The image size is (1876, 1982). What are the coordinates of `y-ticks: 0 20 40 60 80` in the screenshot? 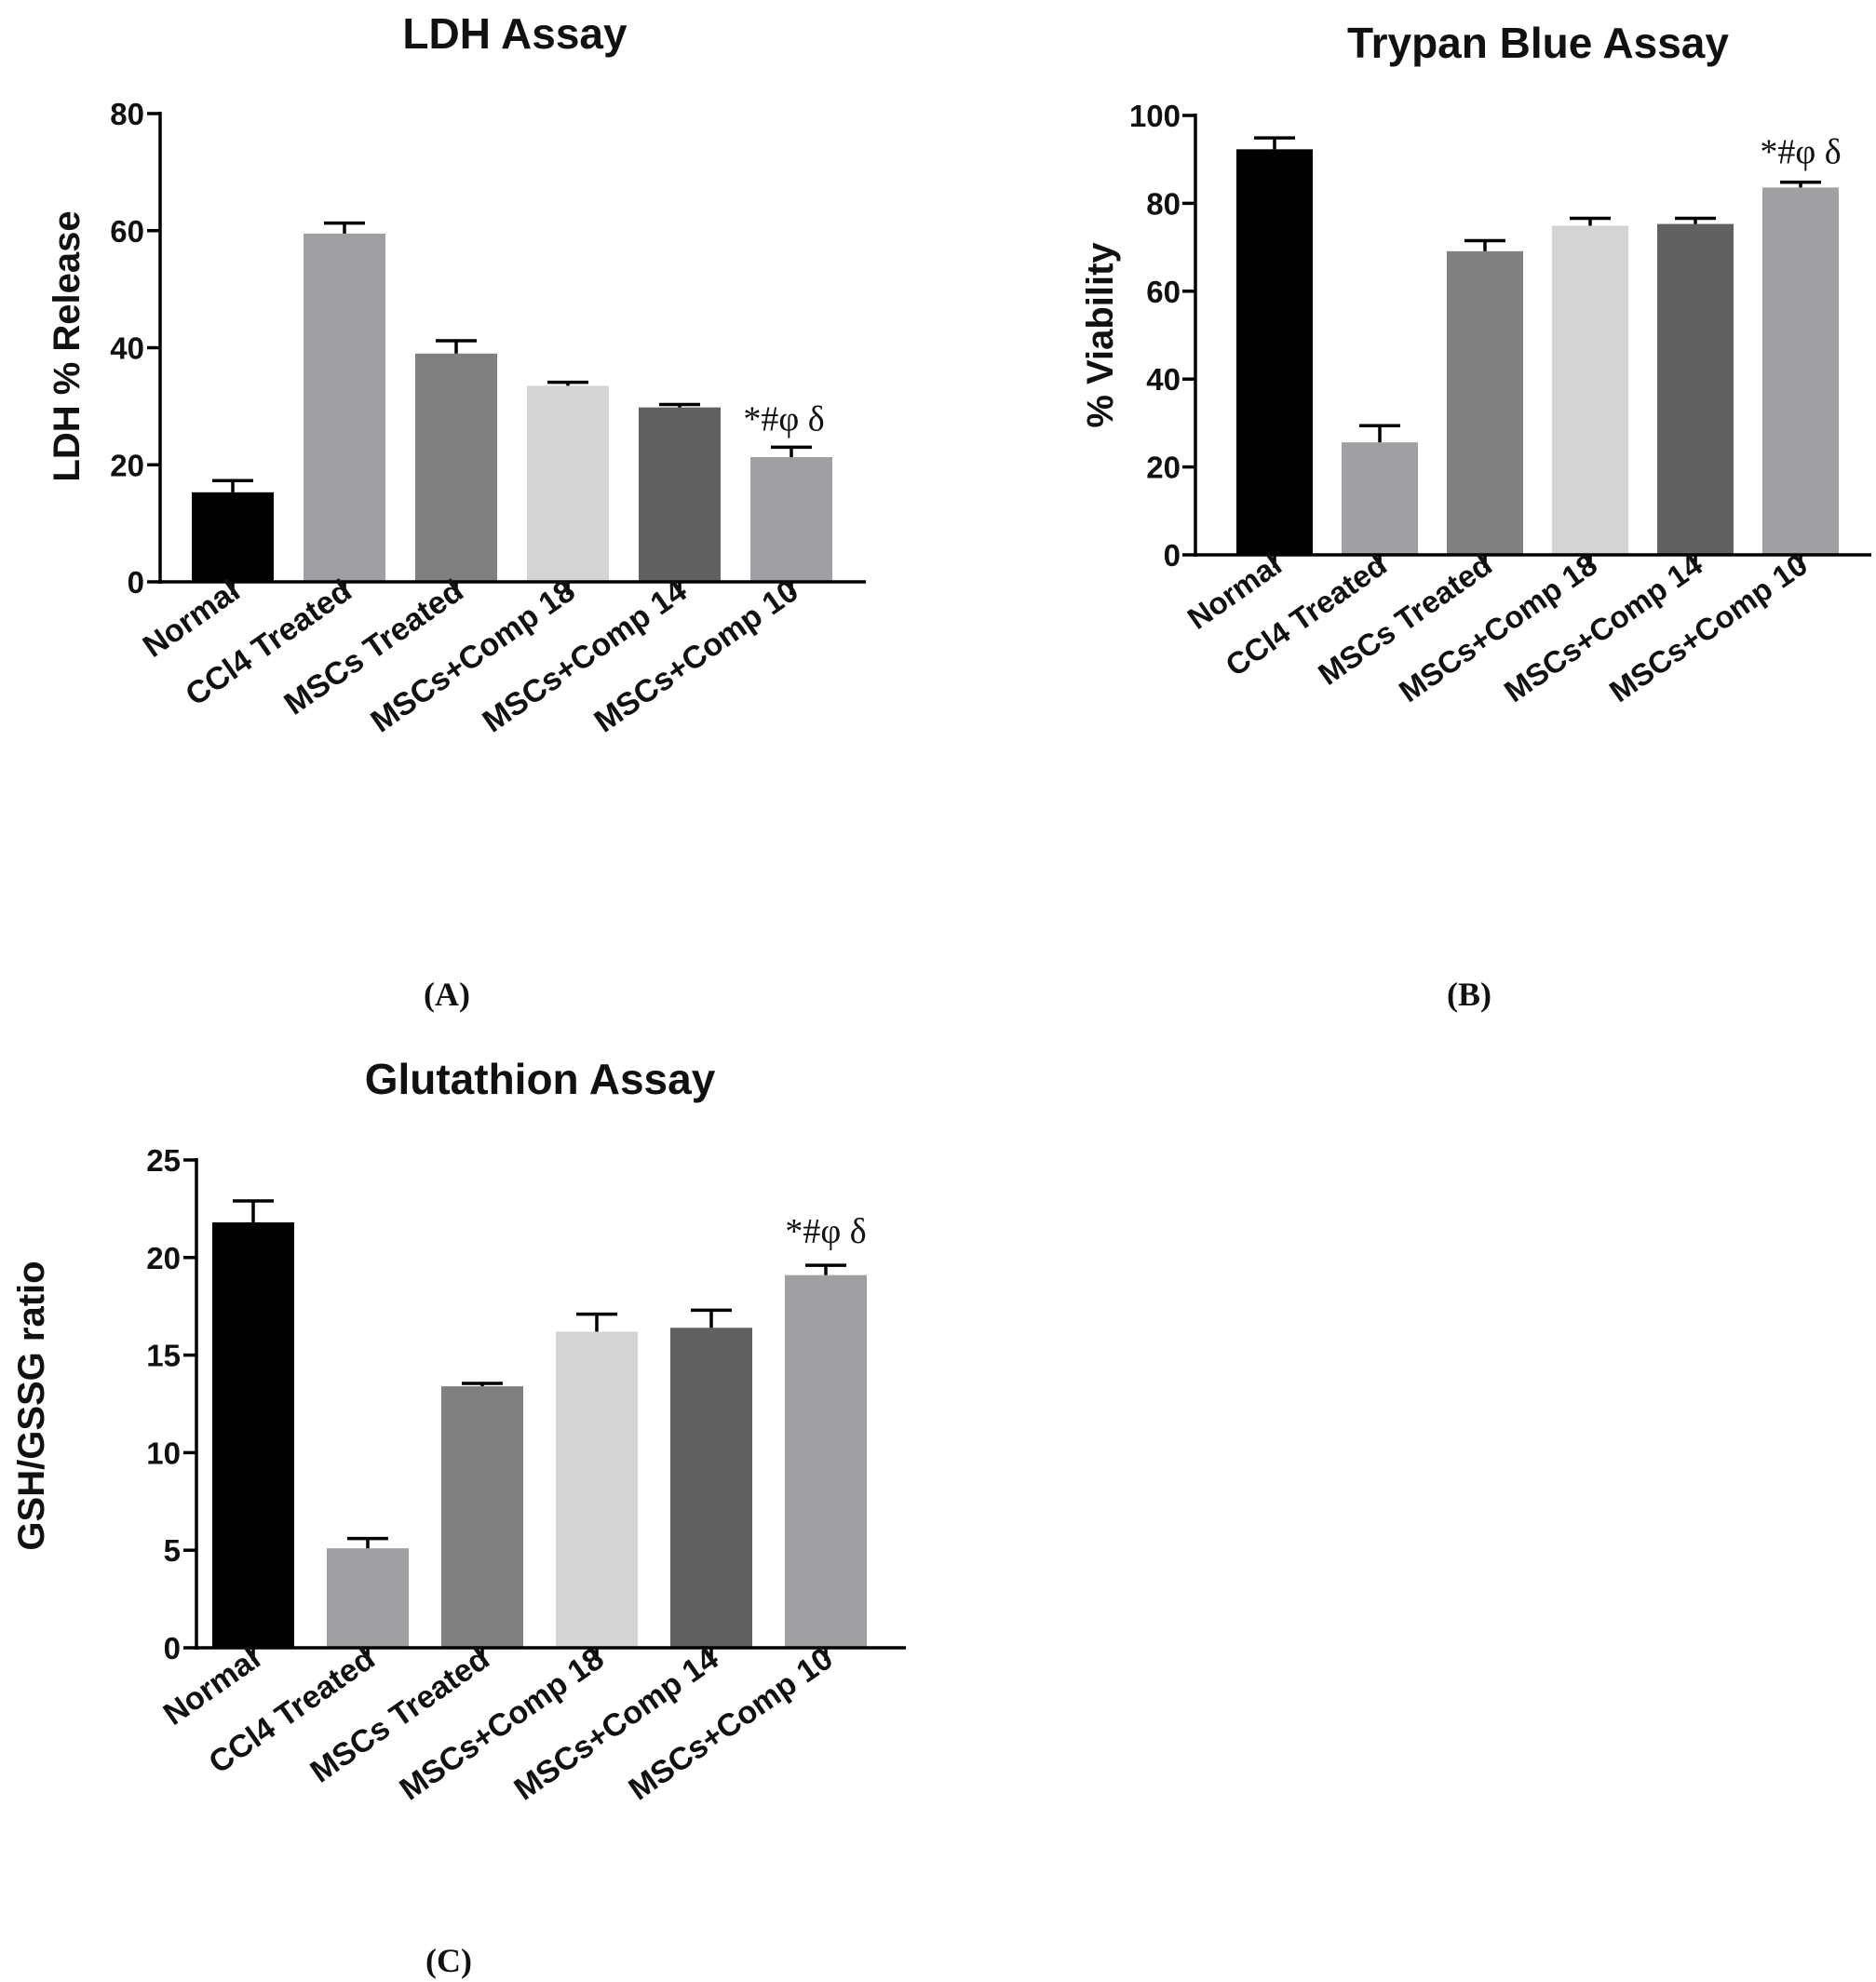 It's located at (135, 348).